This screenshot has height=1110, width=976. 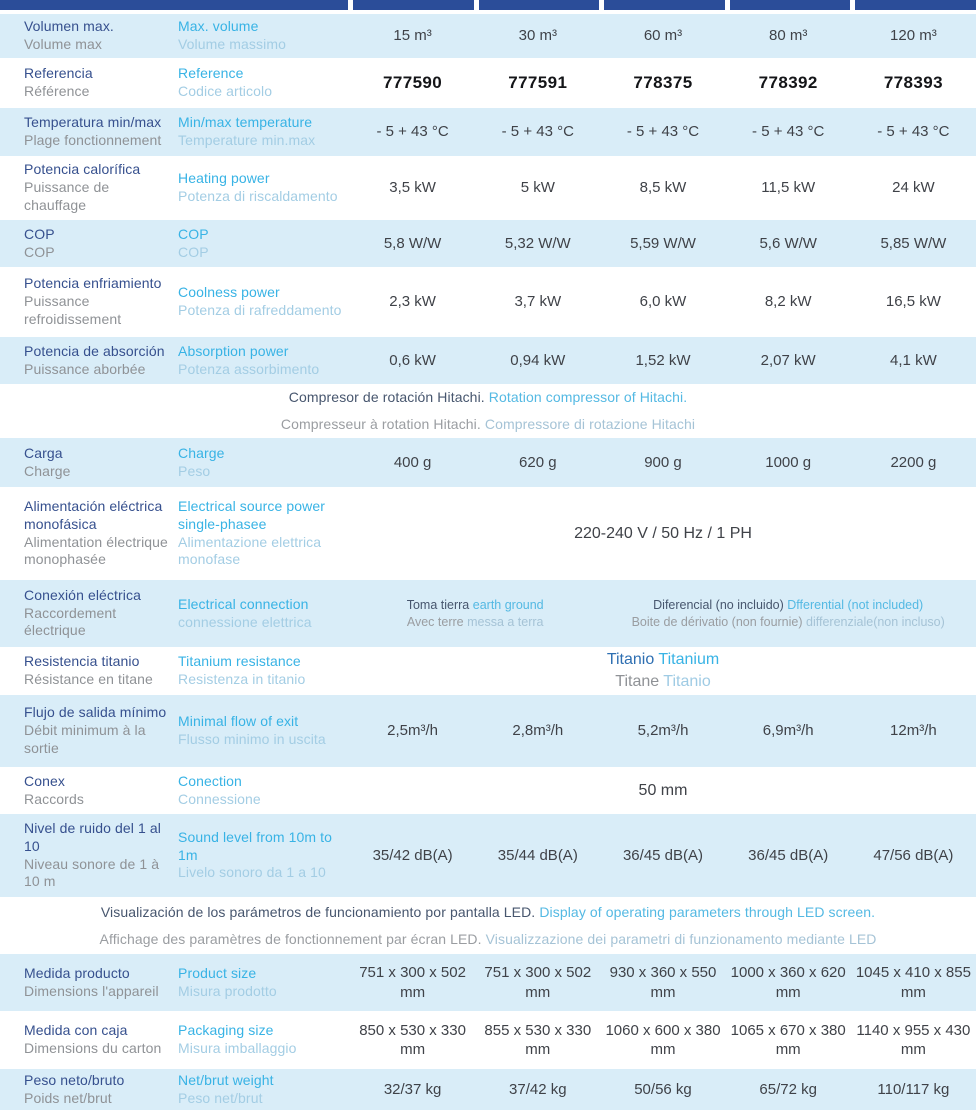 I want to click on value-cell: 2,5m³/h, so click(x=413, y=731).